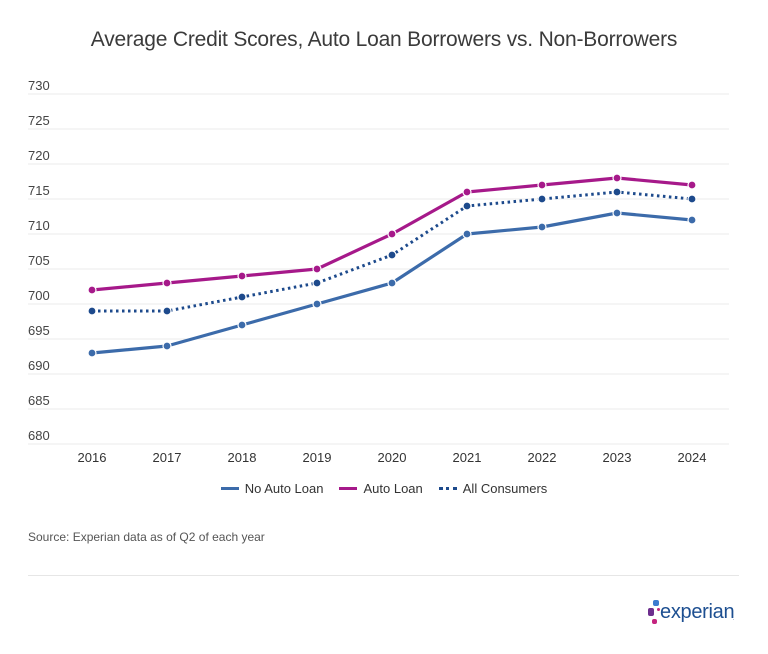 The height and width of the screenshot is (654, 768). I want to click on legend-label: Auto Loan, so click(393, 488).